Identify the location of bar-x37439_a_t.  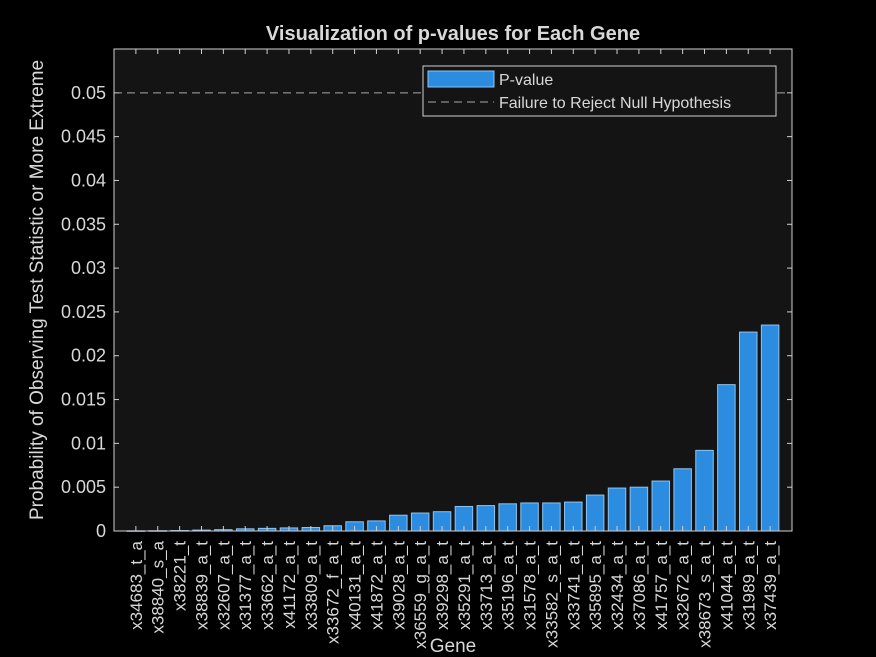
(770, 428).